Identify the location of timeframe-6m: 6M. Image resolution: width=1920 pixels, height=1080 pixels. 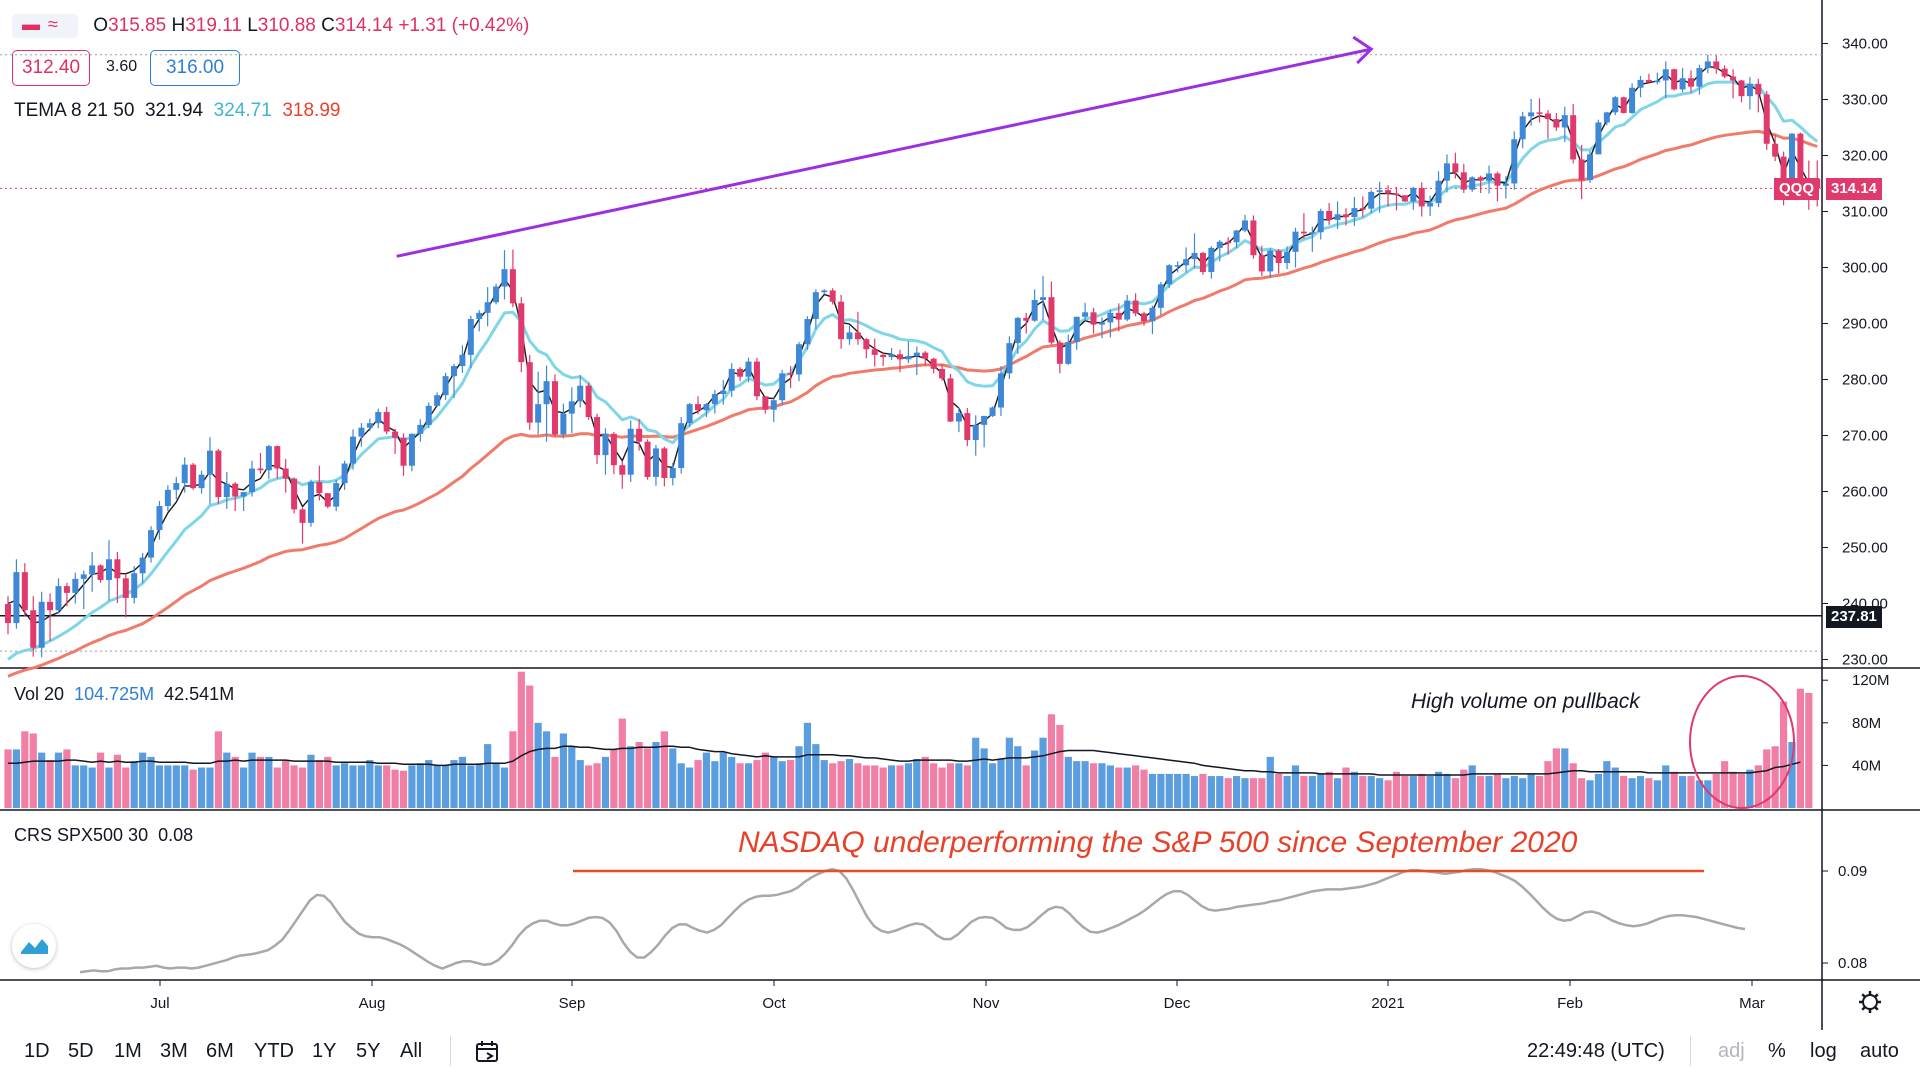
(220, 1051).